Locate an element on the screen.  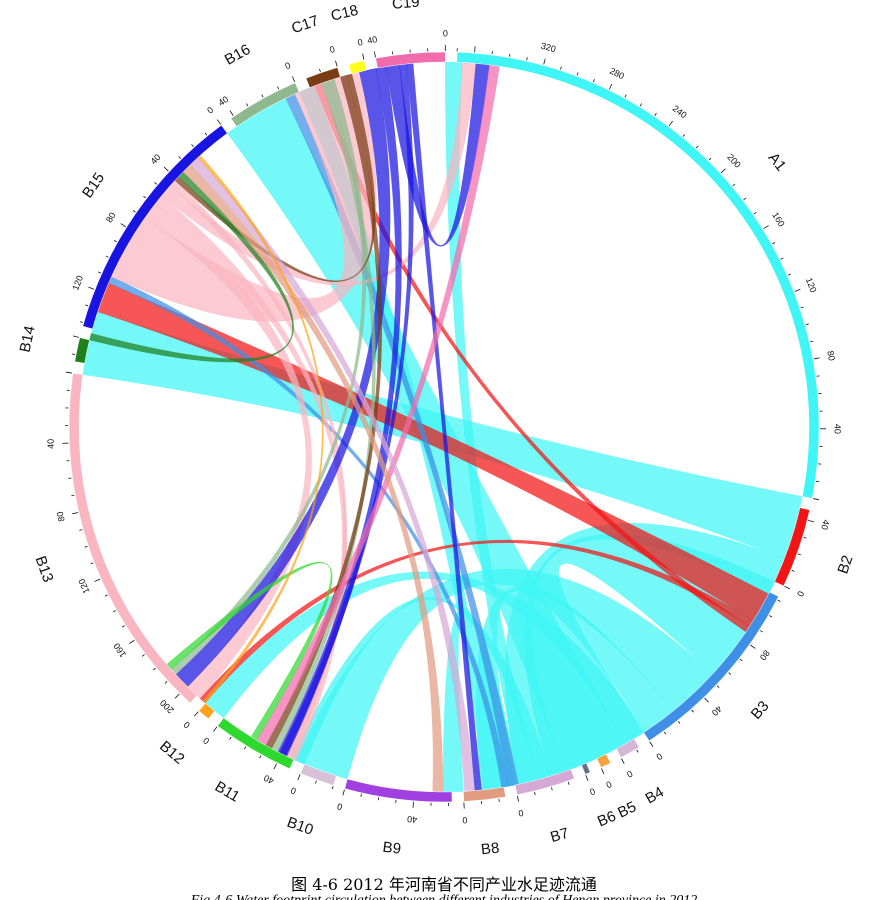
tick-label-A1-80: 80 is located at coordinates (831, 356).